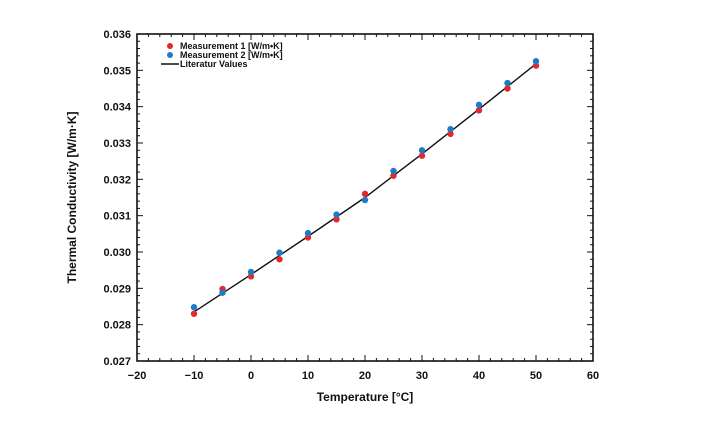 This screenshot has height=436, width=714. What do you see at coordinates (117, 144) in the screenshot?
I see `y-tick-label: 0.033` at bounding box center [117, 144].